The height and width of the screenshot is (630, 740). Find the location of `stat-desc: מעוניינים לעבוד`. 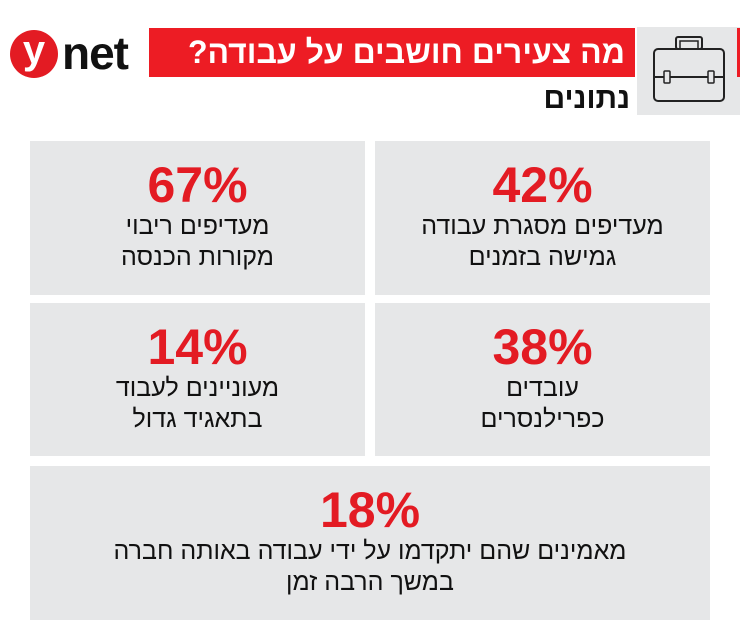

stat-desc: מעוניינים לעבוד is located at coordinates (197, 388).